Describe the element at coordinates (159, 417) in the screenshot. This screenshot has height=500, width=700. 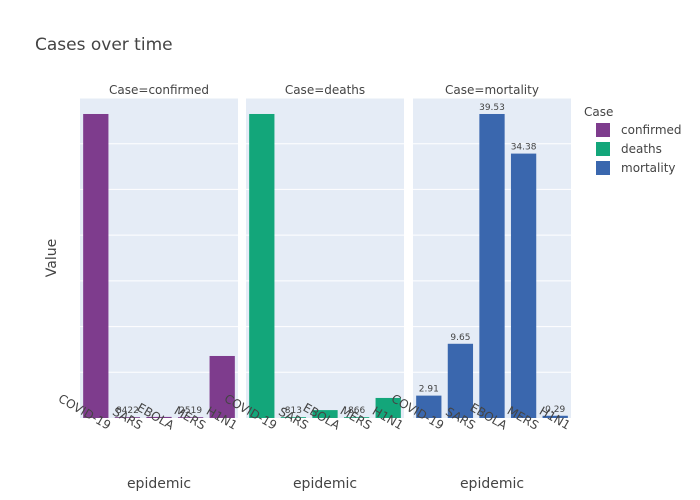
I see `bar-confirmed-ebola` at that location.